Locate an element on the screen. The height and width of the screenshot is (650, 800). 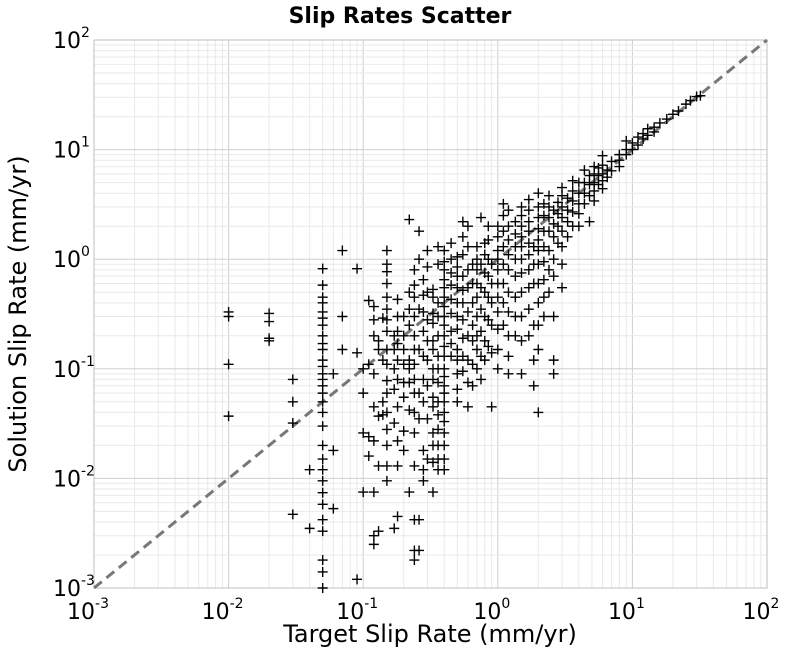
tick-exponent: -2 is located at coordinates (88, 471).